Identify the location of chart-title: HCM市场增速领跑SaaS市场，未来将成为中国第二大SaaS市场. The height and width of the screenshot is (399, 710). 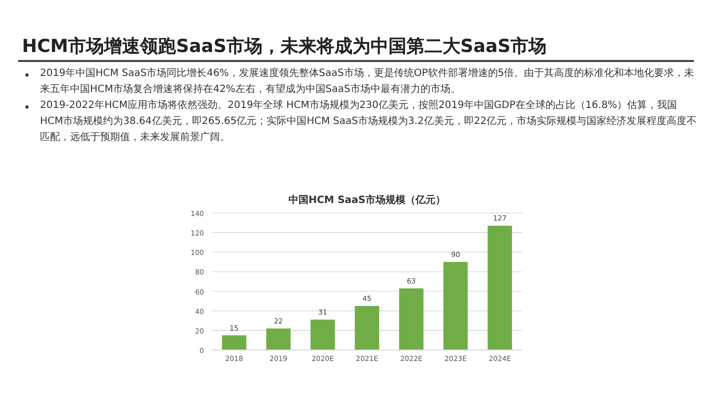
(284, 46).